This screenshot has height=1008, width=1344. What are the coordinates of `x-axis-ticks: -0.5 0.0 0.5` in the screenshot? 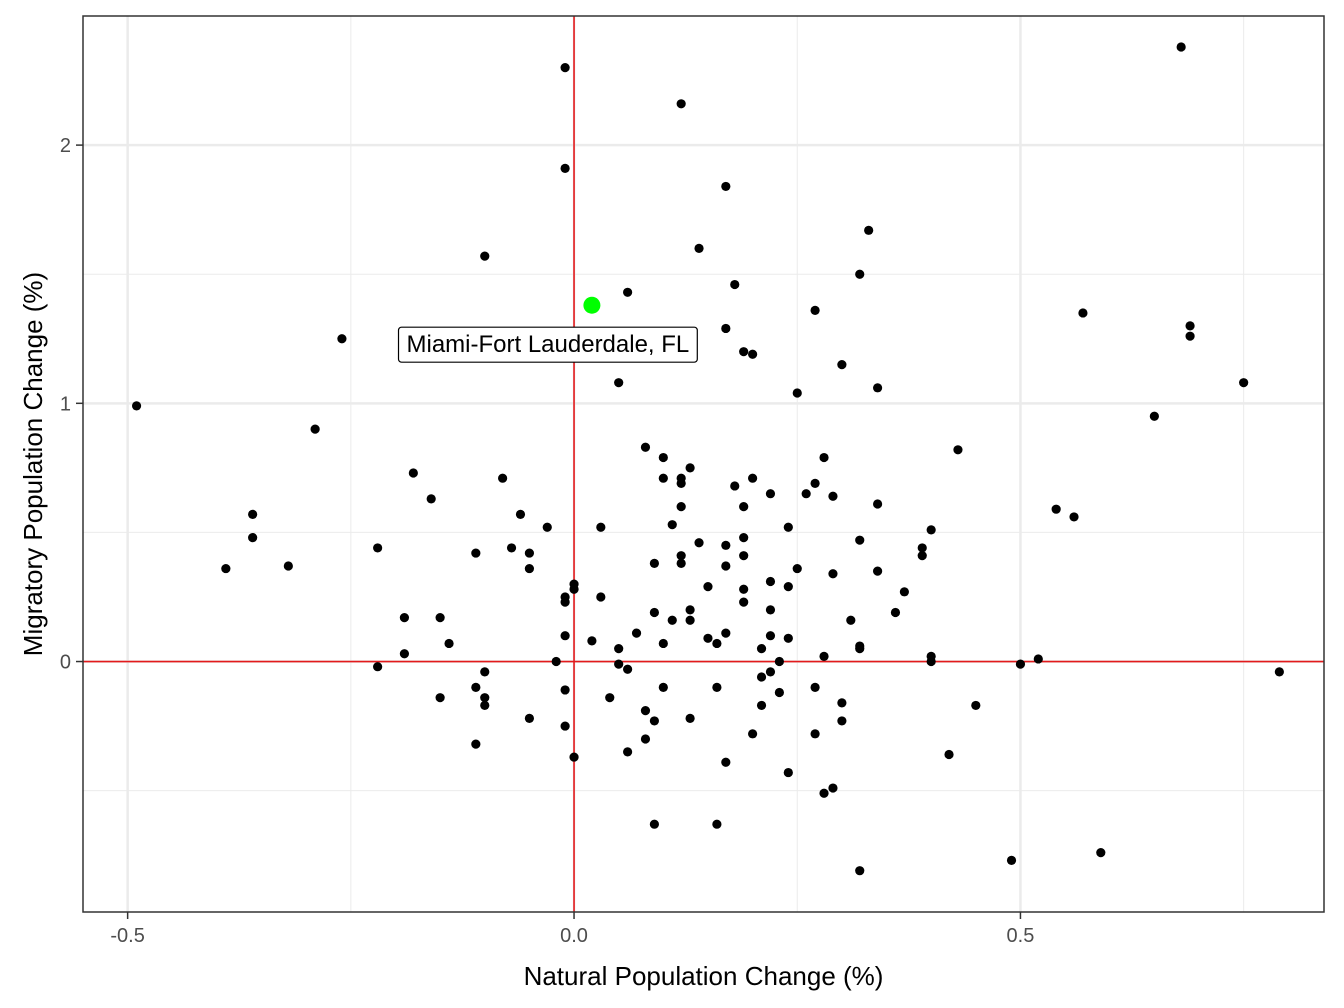 It's located at (572, 929).